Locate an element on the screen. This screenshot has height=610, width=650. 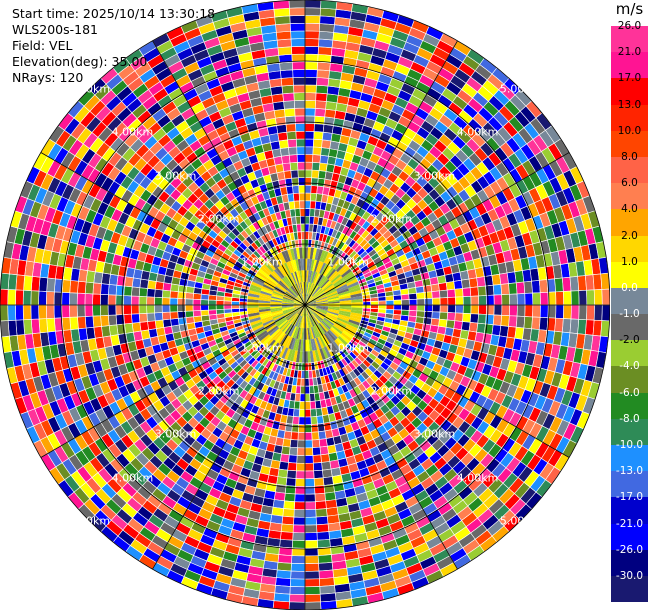
range-ring-label: 3.00km is located at coordinates (434, 176).